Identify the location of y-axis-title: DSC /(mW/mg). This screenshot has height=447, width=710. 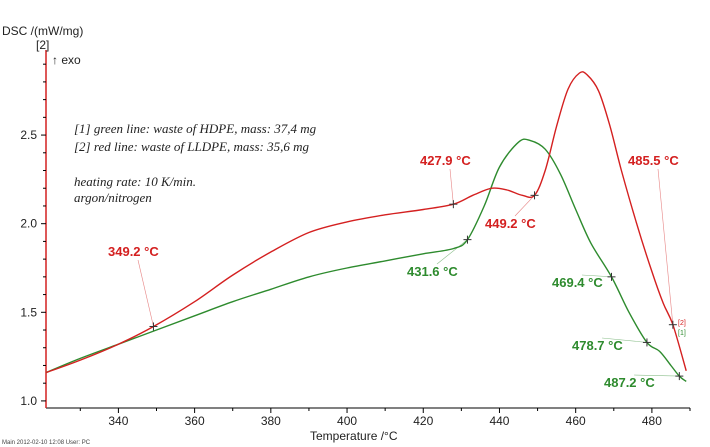
(42, 31).